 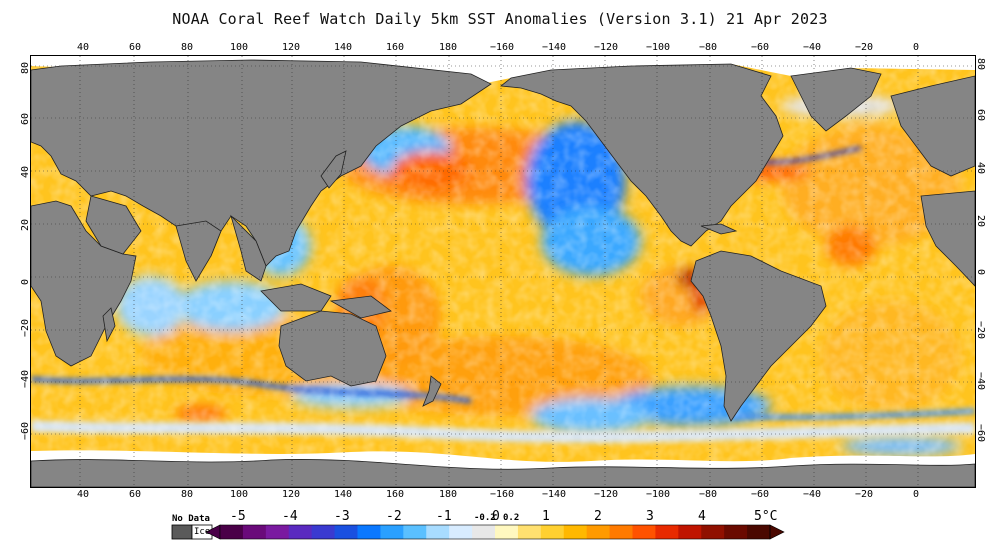 I want to click on new-zealand, so click(x=432, y=391).